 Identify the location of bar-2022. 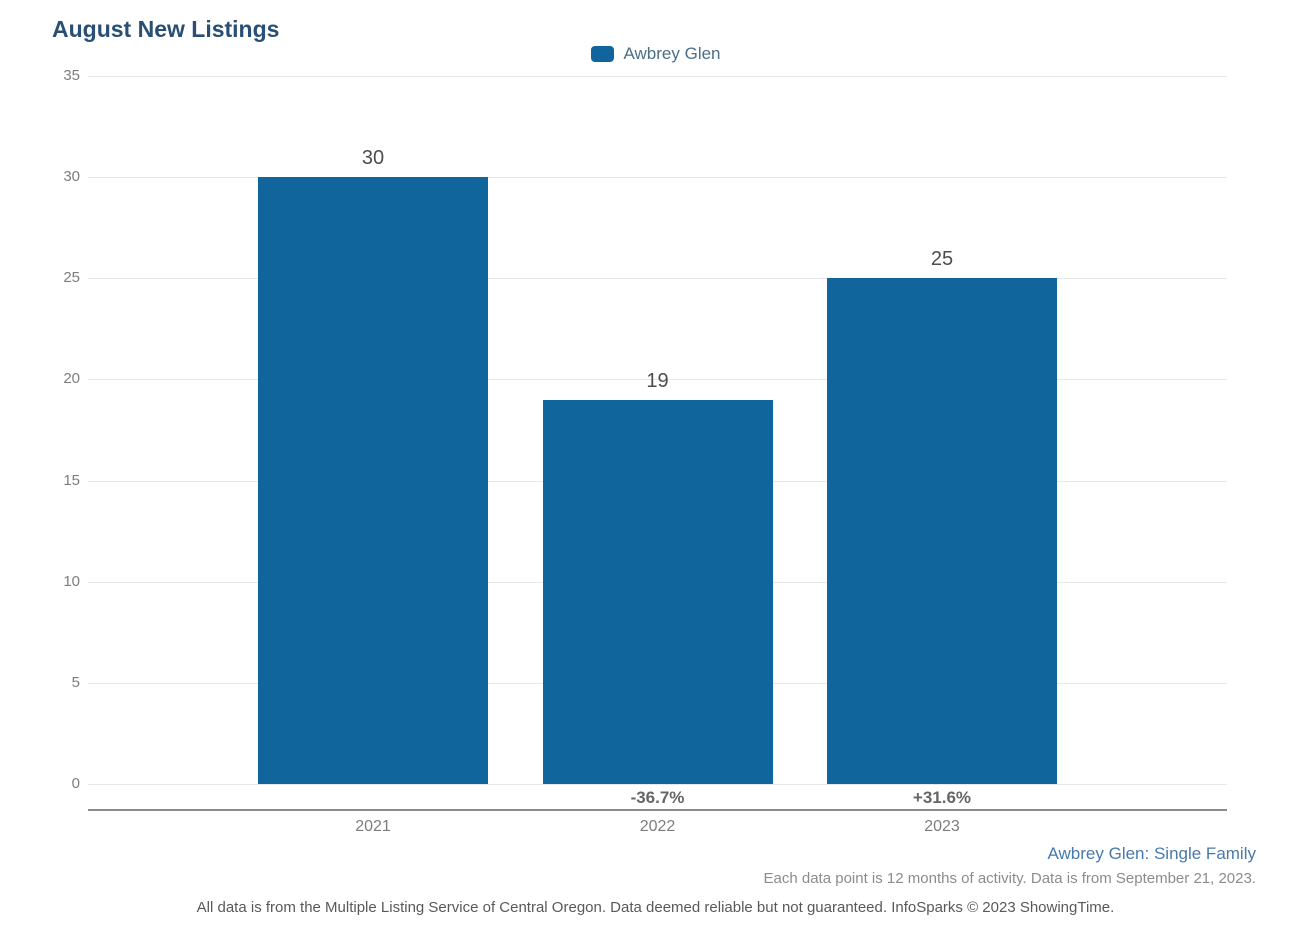
(657, 591).